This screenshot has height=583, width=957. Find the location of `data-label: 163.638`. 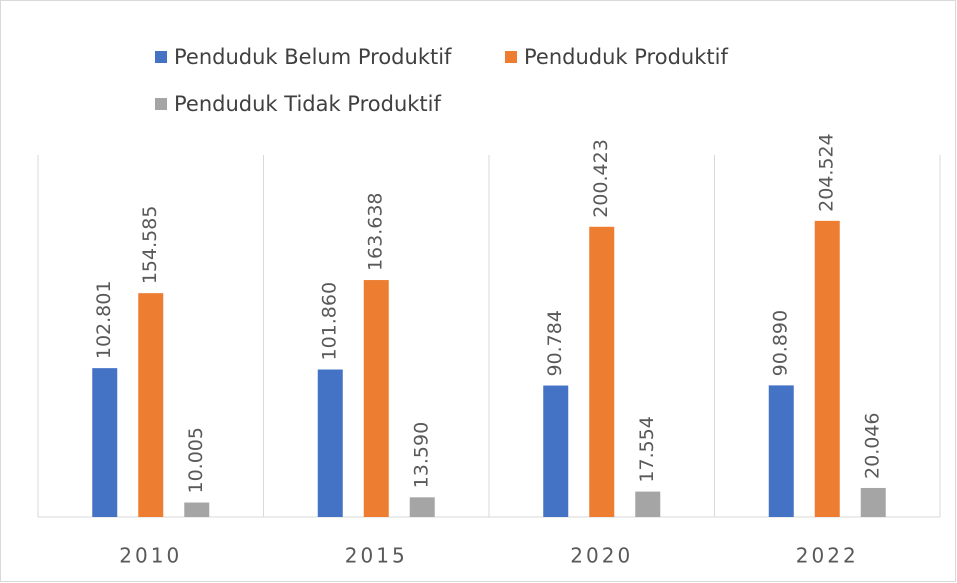

data-label: 163.638 is located at coordinates (376, 231).